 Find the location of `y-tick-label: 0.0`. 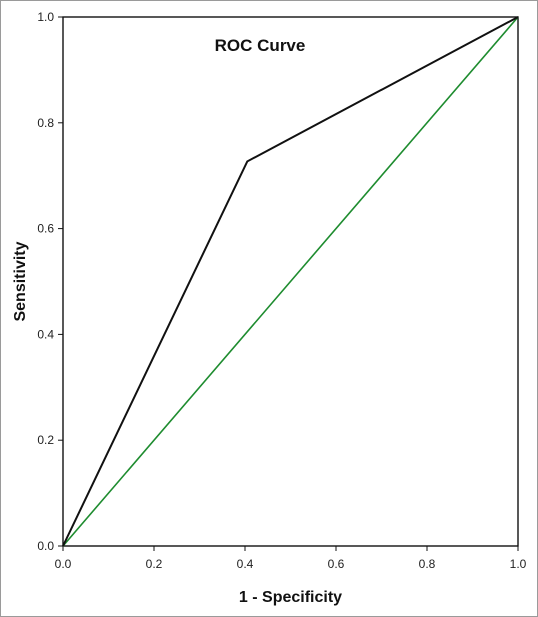

y-tick-label: 0.0 is located at coordinates (45, 546).